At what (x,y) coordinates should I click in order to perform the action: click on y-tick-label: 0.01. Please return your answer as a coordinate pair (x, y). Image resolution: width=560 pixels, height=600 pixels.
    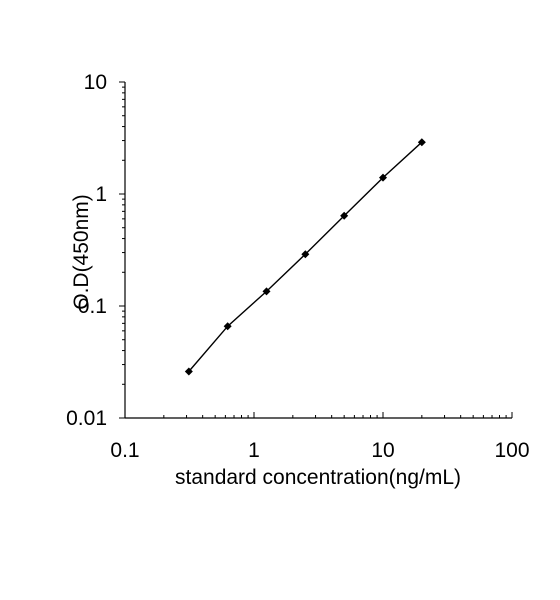
    Looking at the image, I should click on (86, 418).